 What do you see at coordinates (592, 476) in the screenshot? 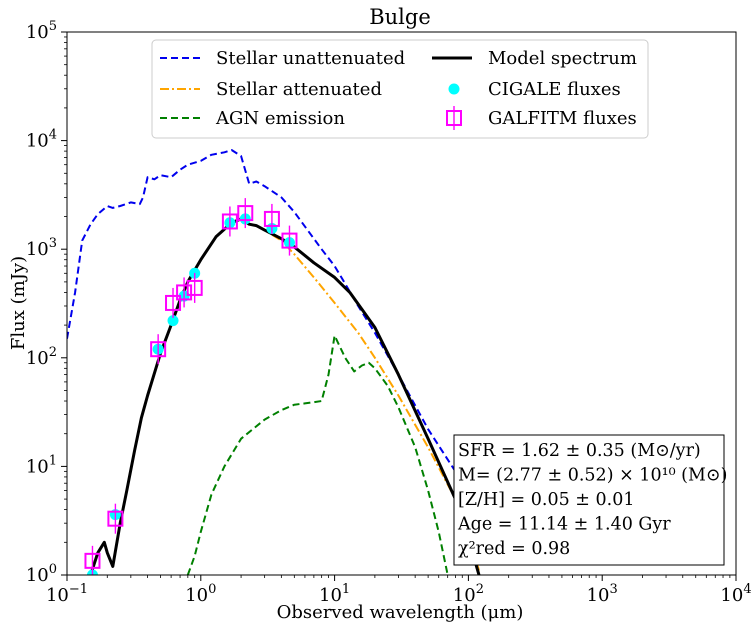
I see `fit-param-mass: M= (2.77 ± 0.52) × 10¹⁰ (M⊙)` at bounding box center [592, 476].